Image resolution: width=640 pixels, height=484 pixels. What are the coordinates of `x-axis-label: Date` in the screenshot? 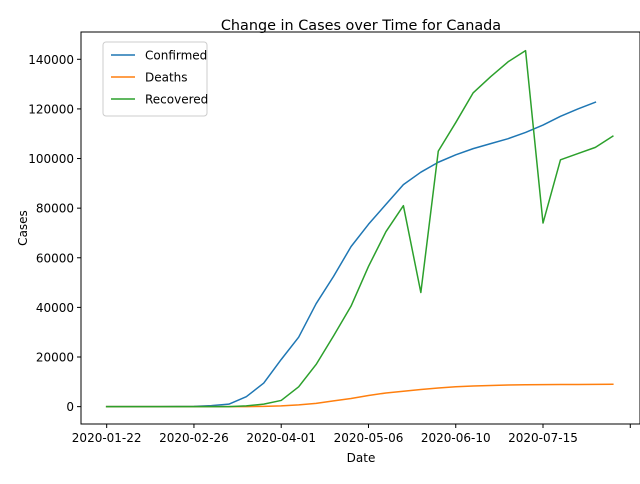 It's located at (361, 458).